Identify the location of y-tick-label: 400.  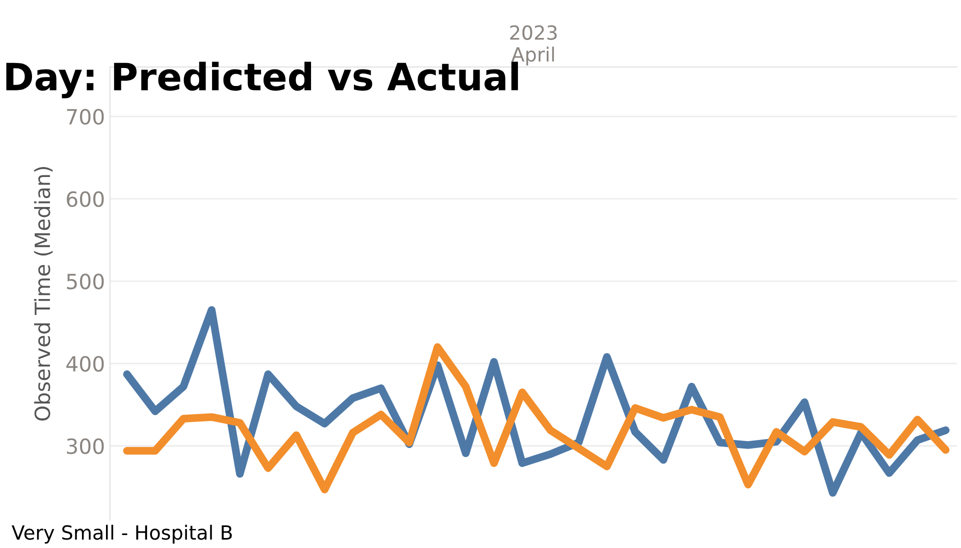
(85, 364).